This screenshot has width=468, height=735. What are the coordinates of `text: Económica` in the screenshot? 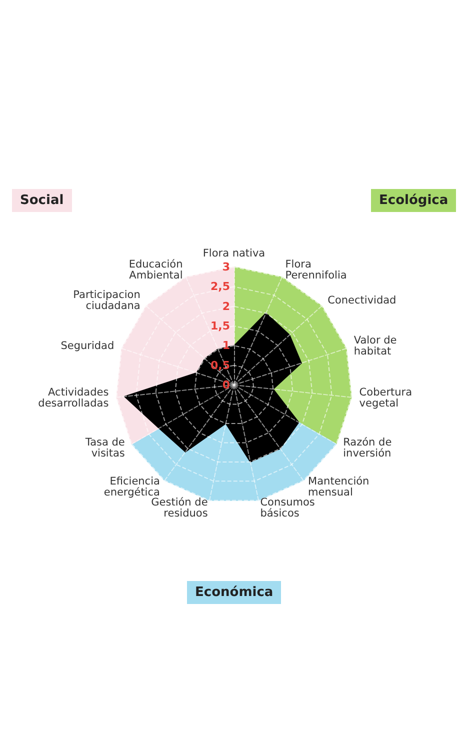 It's located at (234, 592).